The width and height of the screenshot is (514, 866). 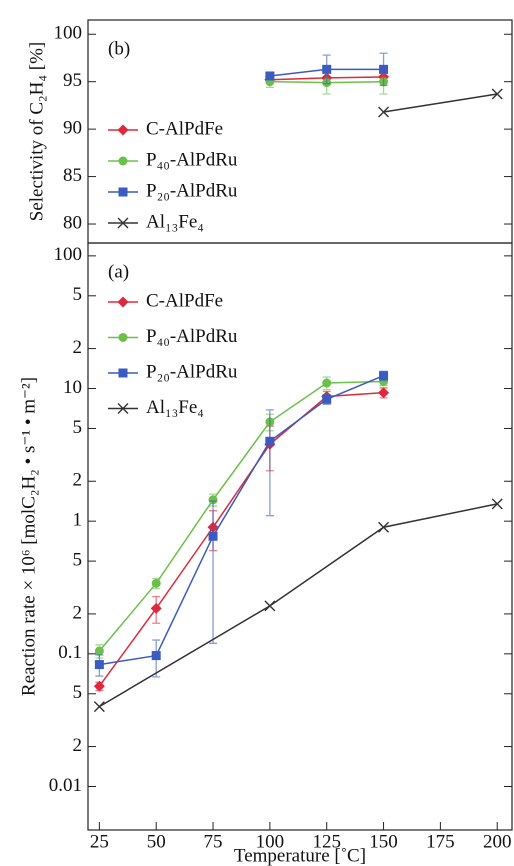 What do you see at coordinates (72, 80) in the screenshot?
I see `y-tick-label: 95` at bounding box center [72, 80].